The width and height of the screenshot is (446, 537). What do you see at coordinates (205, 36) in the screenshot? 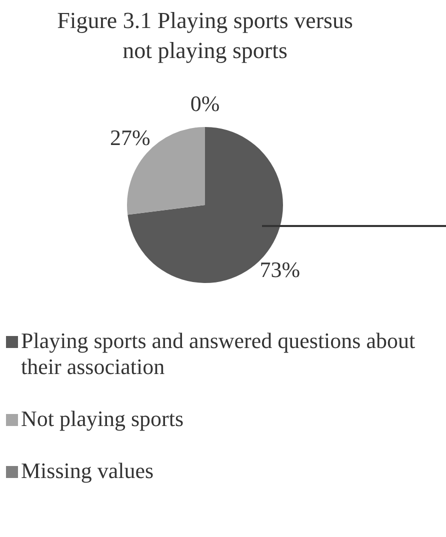
I see `chart-title: Figure 3.1 Playing sports versus not playing sports` at bounding box center [205, 36].